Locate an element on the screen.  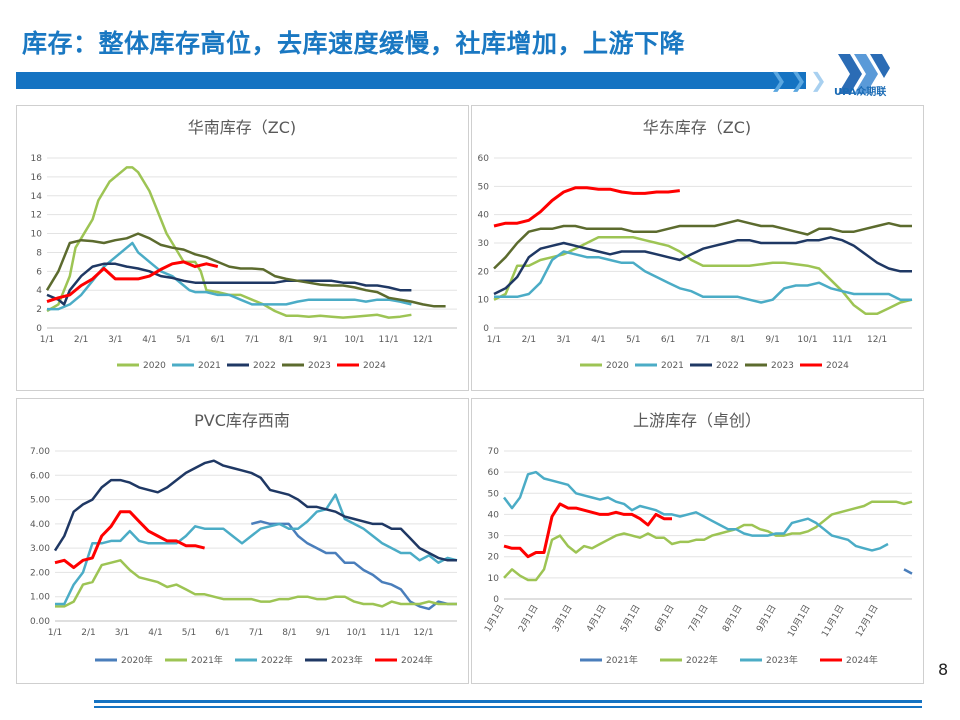
x-tick-label: 6/1 is located at coordinates (218, 340).